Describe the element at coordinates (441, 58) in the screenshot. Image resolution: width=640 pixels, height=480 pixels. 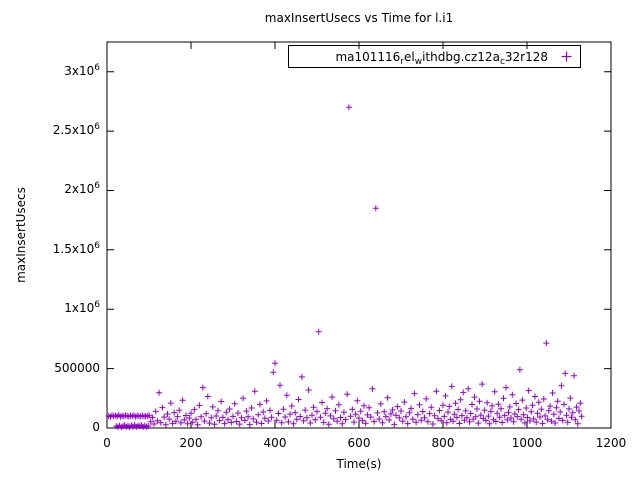
I see `legend-label: ma101116relwithdbg.cz12ac32r128` at that location.